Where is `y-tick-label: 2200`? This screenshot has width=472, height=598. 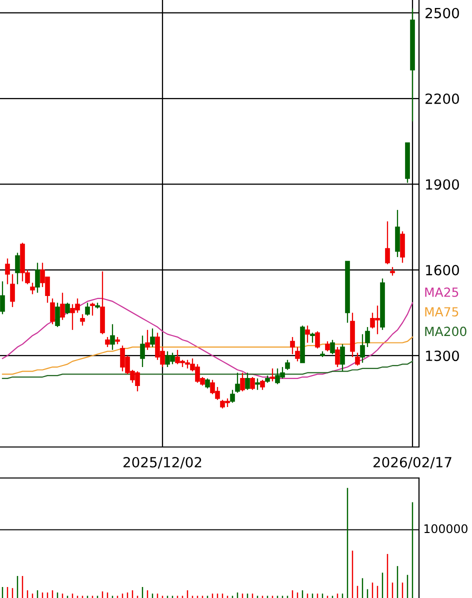
y-tick-label: 2200 is located at coordinates (442, 99).